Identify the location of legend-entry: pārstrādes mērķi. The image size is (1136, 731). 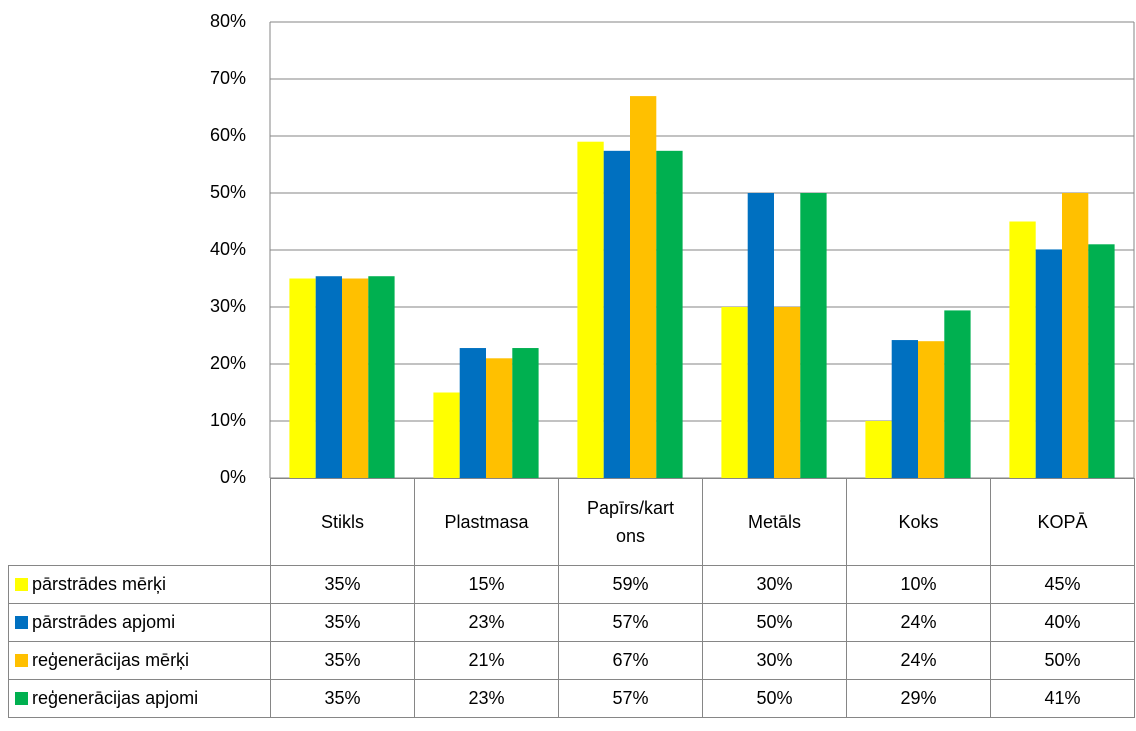
(139, 584).